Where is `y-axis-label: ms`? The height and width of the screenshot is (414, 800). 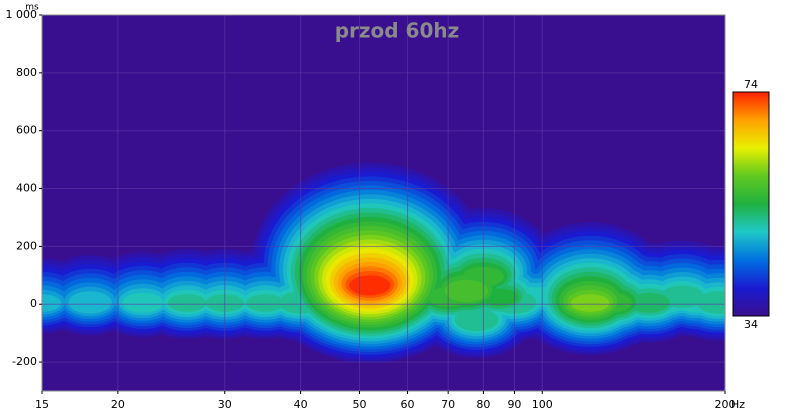
y-axis-label: ms is located at coordinates (32, 8).